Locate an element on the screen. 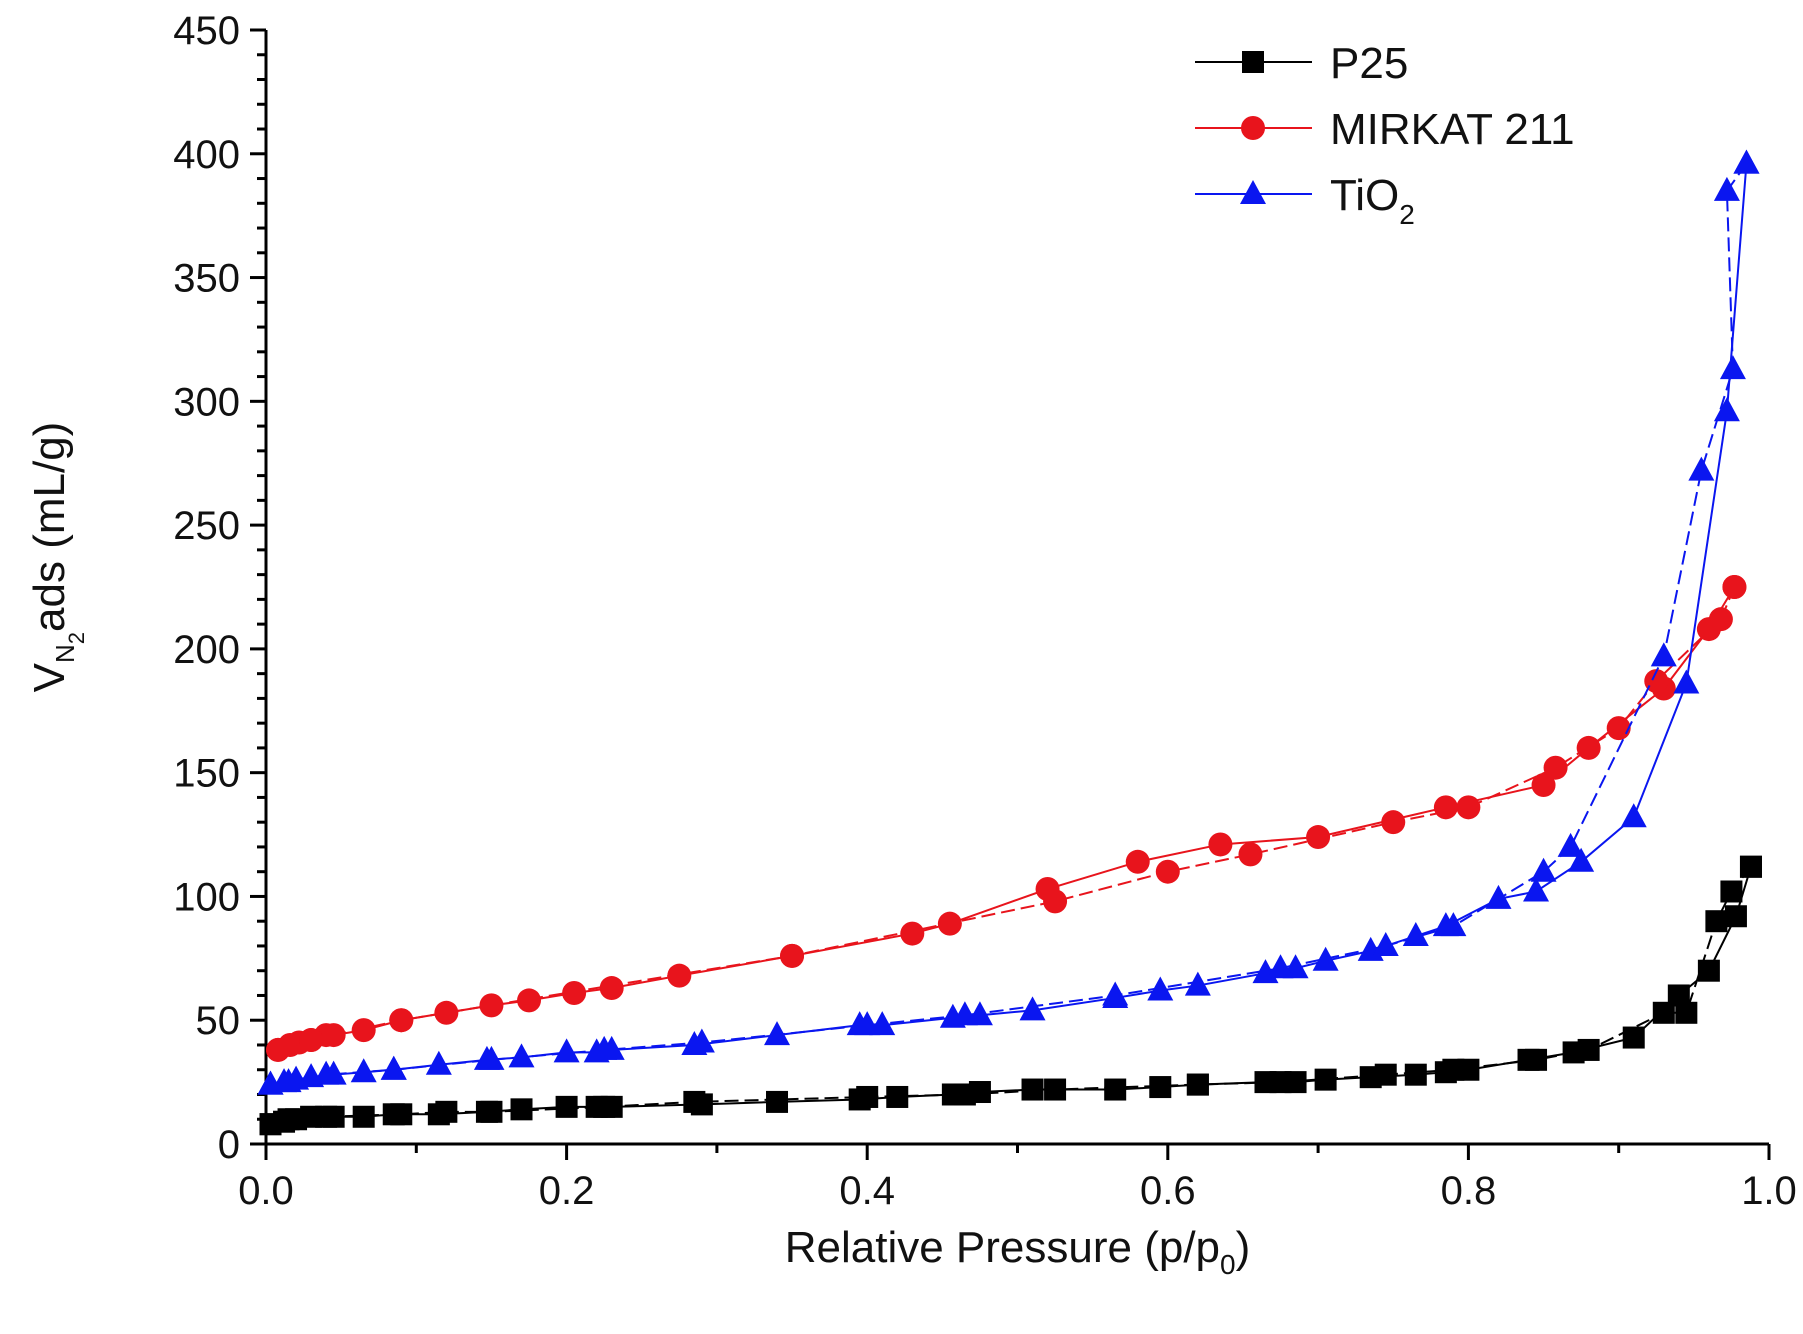  x-tick-label: 0.4 is located at coordinates (867, 1191).